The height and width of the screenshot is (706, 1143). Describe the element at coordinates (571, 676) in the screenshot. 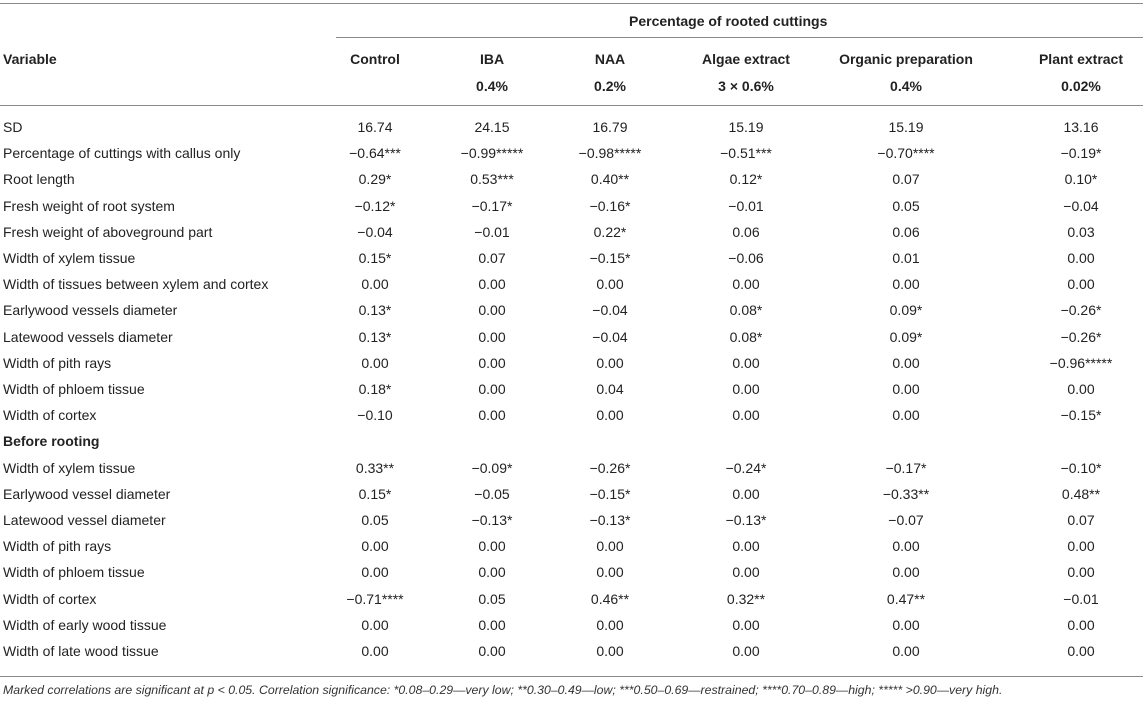

I see `bottom-rule` at that location.